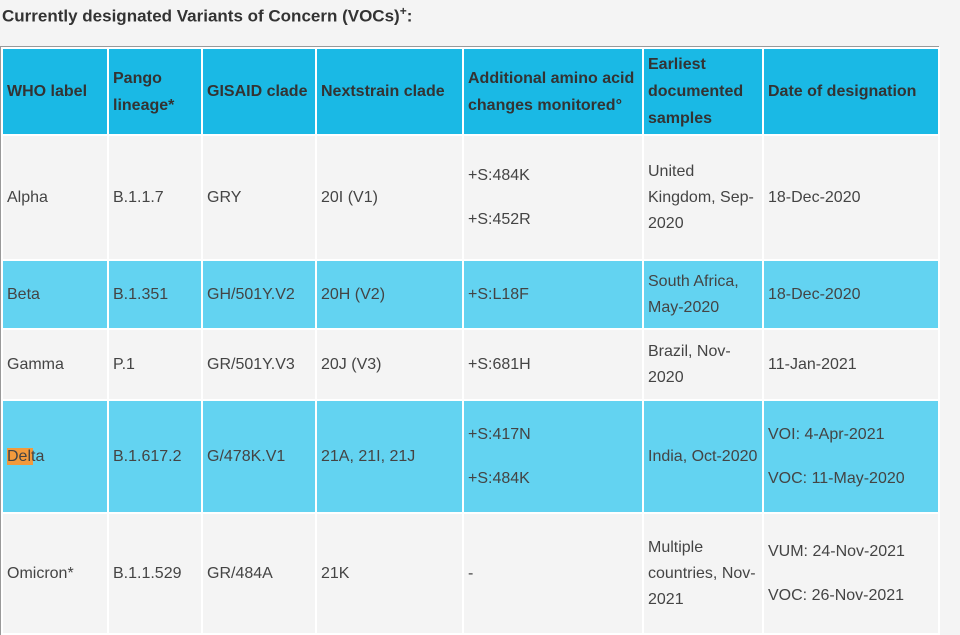  Describe the element at coordinates (703, 197) in the screenshot. I see `table-cell: United Kingdom, Sep-2020` at that location.